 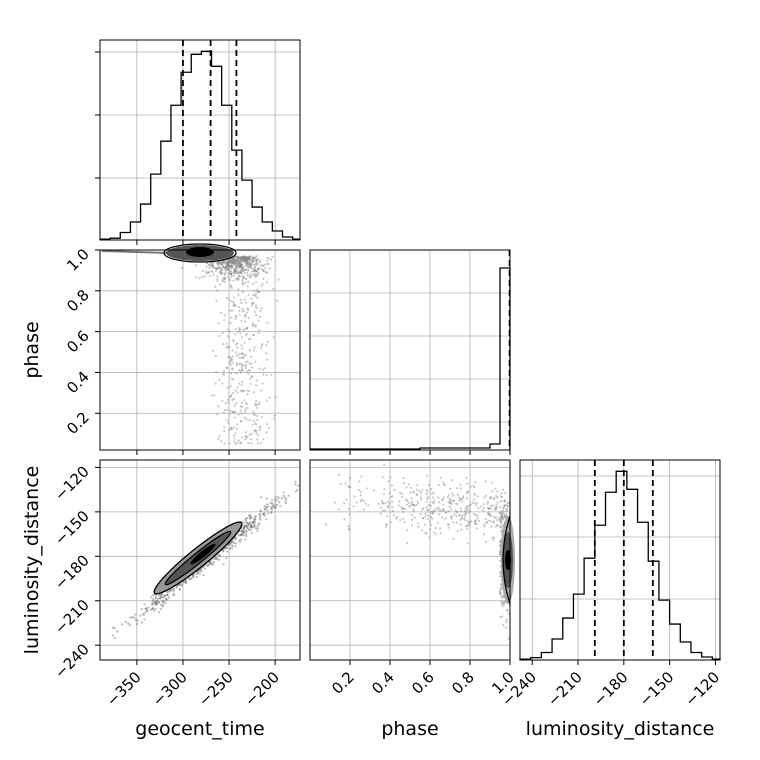 I want to click on ld-geocent-density-peak, so click(x=203, y=554).